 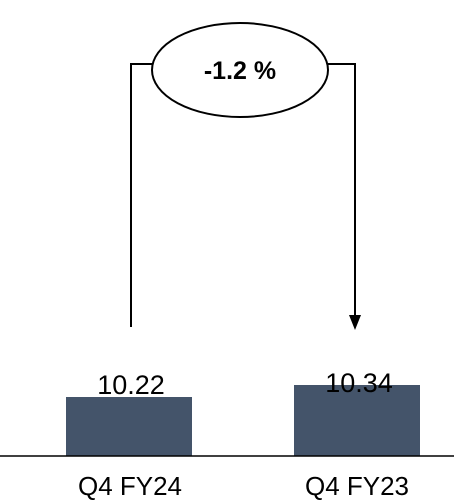 I want to click on bracket-left-line, so click(x=142, y=195).